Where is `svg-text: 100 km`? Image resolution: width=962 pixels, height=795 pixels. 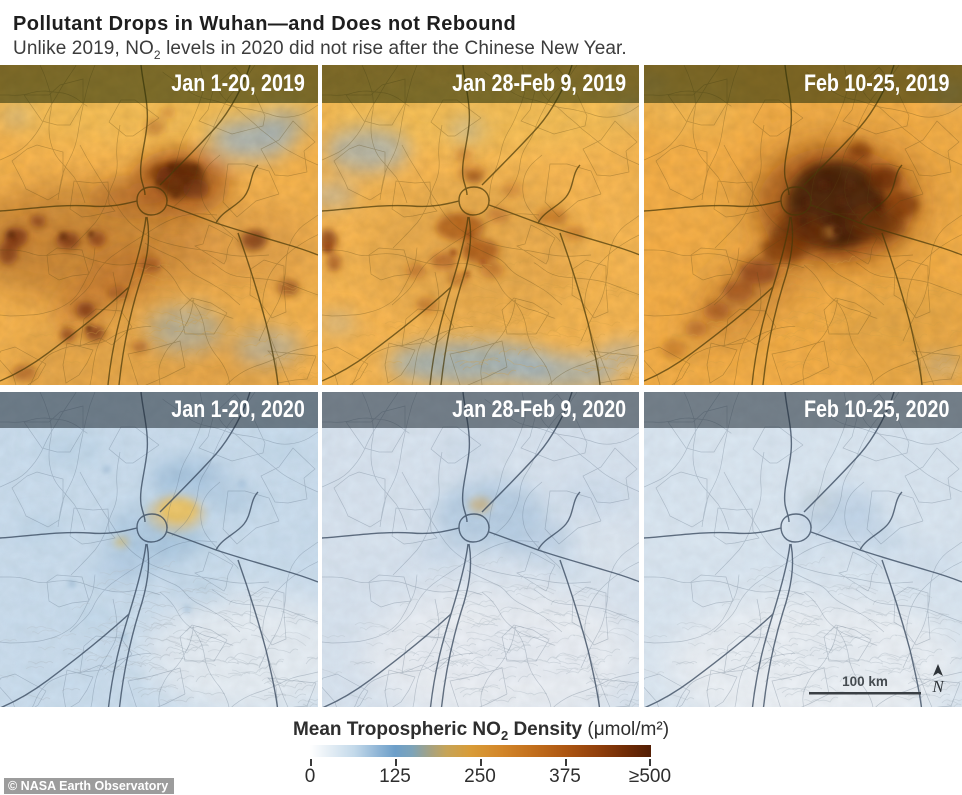 svg-text: 100 km is located at coordinates (865, 681).